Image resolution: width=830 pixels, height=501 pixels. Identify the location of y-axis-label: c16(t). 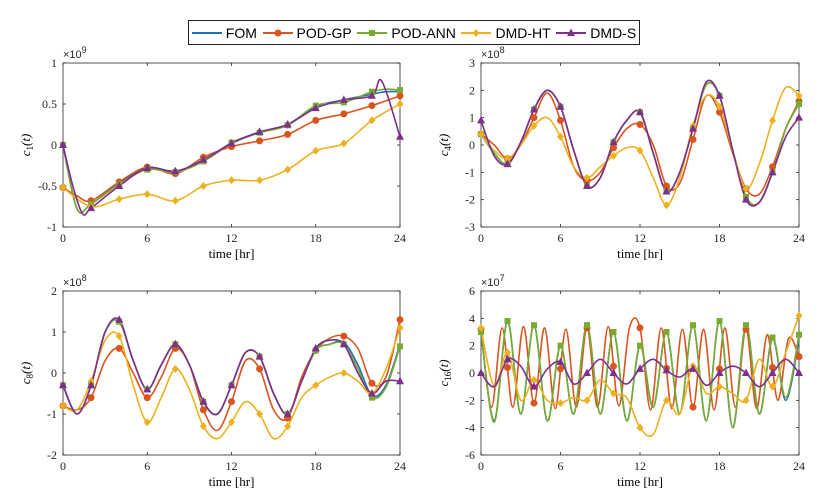
(444, 372).